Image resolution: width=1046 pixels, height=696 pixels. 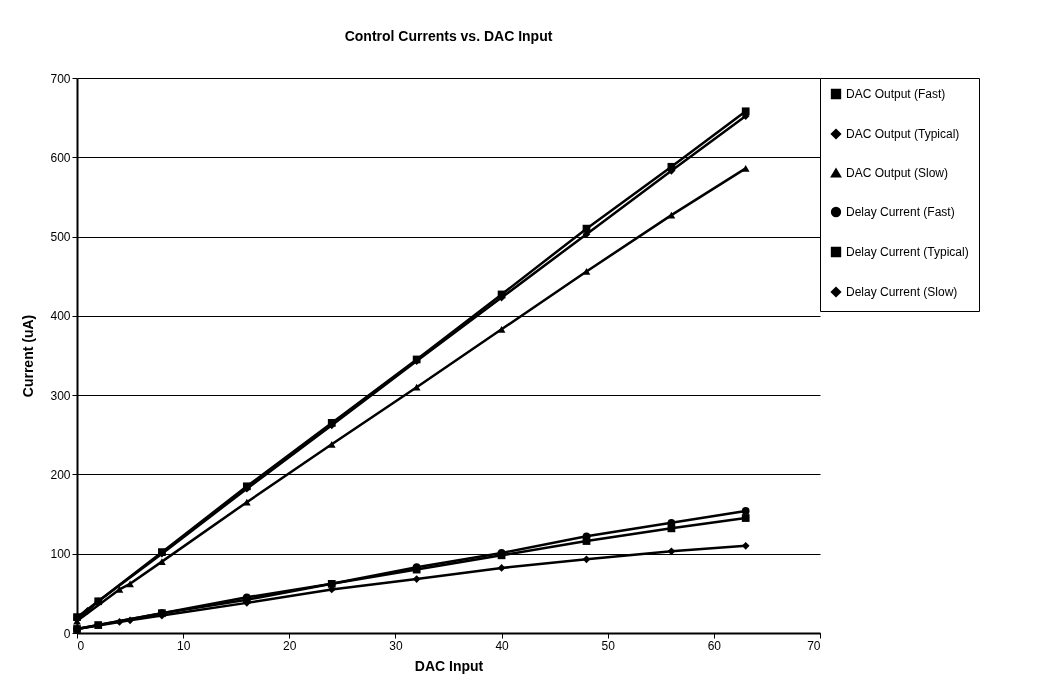 I want to click on y-tick-label: 600, so click(x=60, y=157).